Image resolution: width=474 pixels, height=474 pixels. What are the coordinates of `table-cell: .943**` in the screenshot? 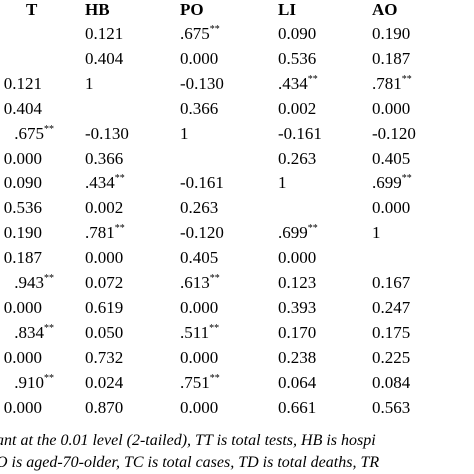 It's located at (34, 283).